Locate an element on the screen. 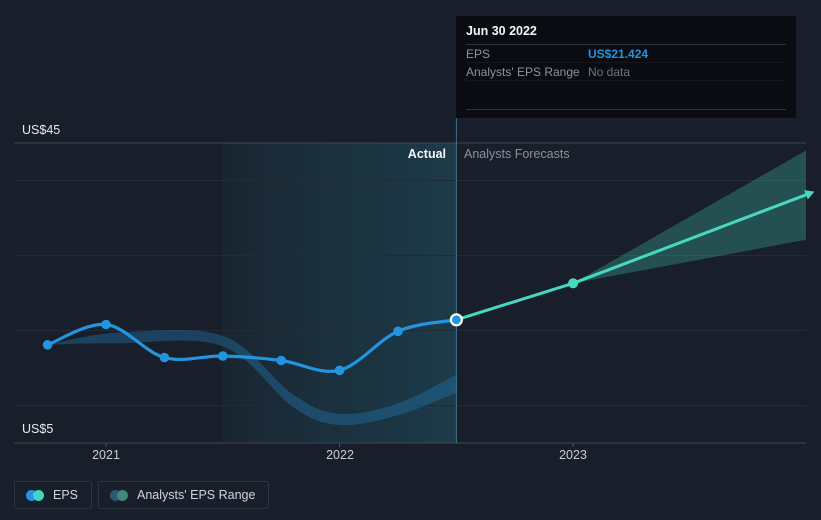 The width and height of the screenshot is (821, 520). tooltip-eps-label: EPS is located at coordinates (478, 53).